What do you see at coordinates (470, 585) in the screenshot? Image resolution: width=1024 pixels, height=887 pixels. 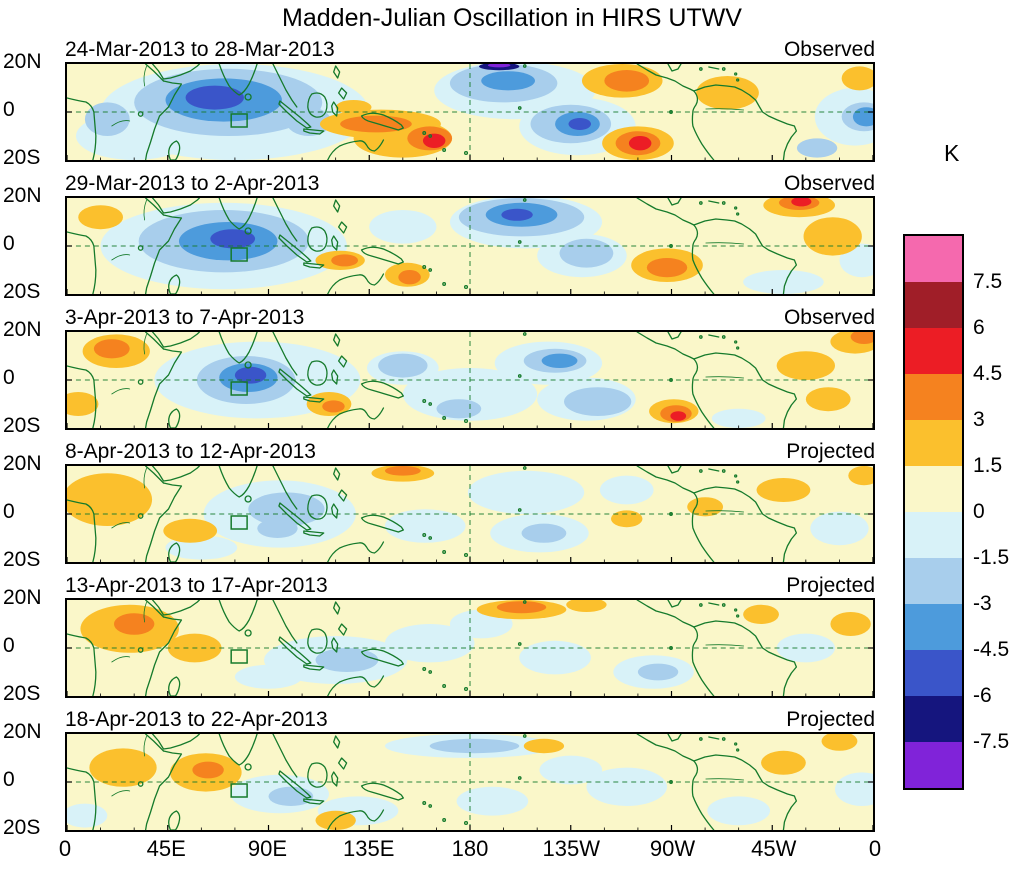 I see `panel-header: 13-Apr-2013 to 17-Apr-2013 Projected` at bounding box center [470, 585].